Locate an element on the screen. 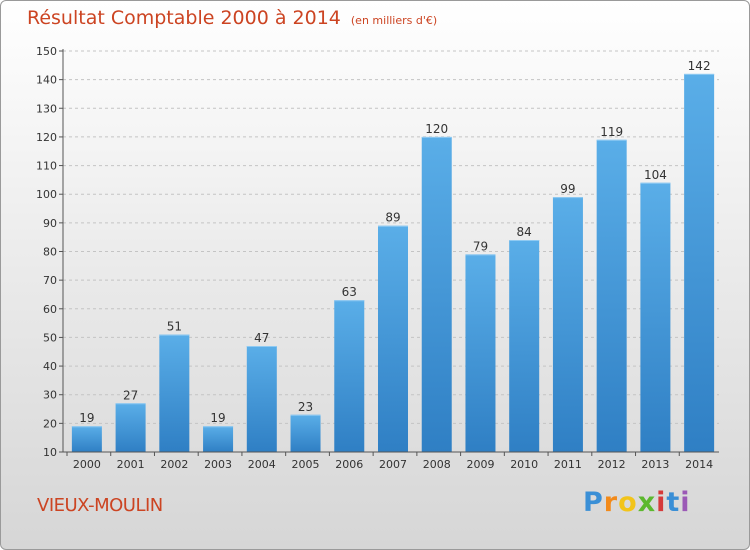 The image size is (750, 550). x-tick-label: 2006 is located at coordinates (349, 464).